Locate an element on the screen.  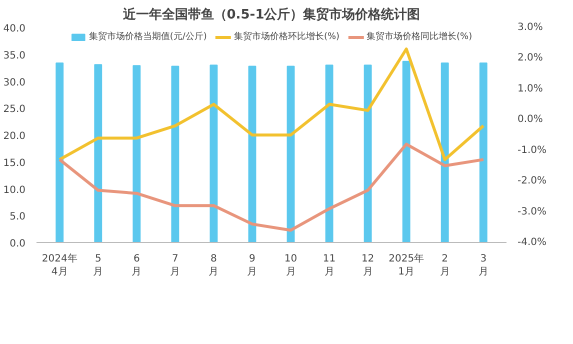
legend-label: 集贸市场价格当期值(元/公斤) is located at coordinates (147, 36).